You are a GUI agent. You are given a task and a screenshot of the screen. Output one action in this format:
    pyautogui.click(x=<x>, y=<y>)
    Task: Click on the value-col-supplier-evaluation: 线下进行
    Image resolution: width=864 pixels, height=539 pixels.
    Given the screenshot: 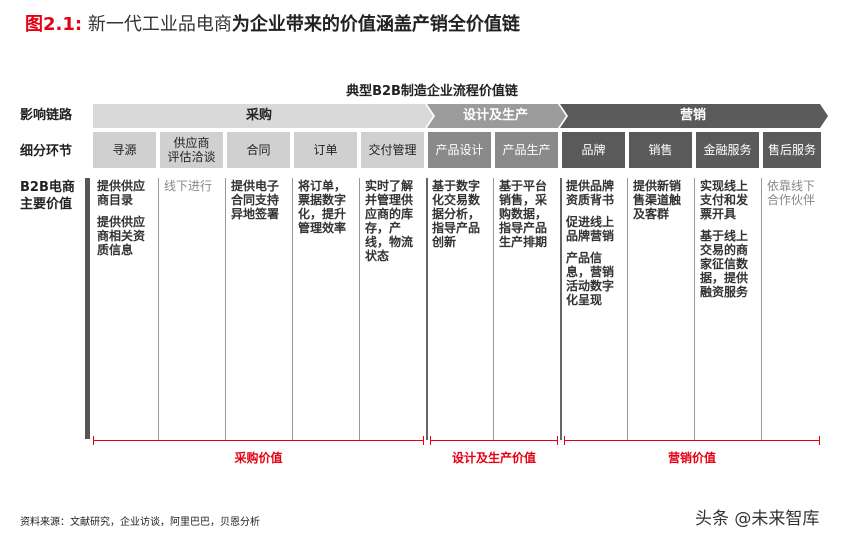 What is the action you would take?
    pyautogui.click(x=193, y=190)
    